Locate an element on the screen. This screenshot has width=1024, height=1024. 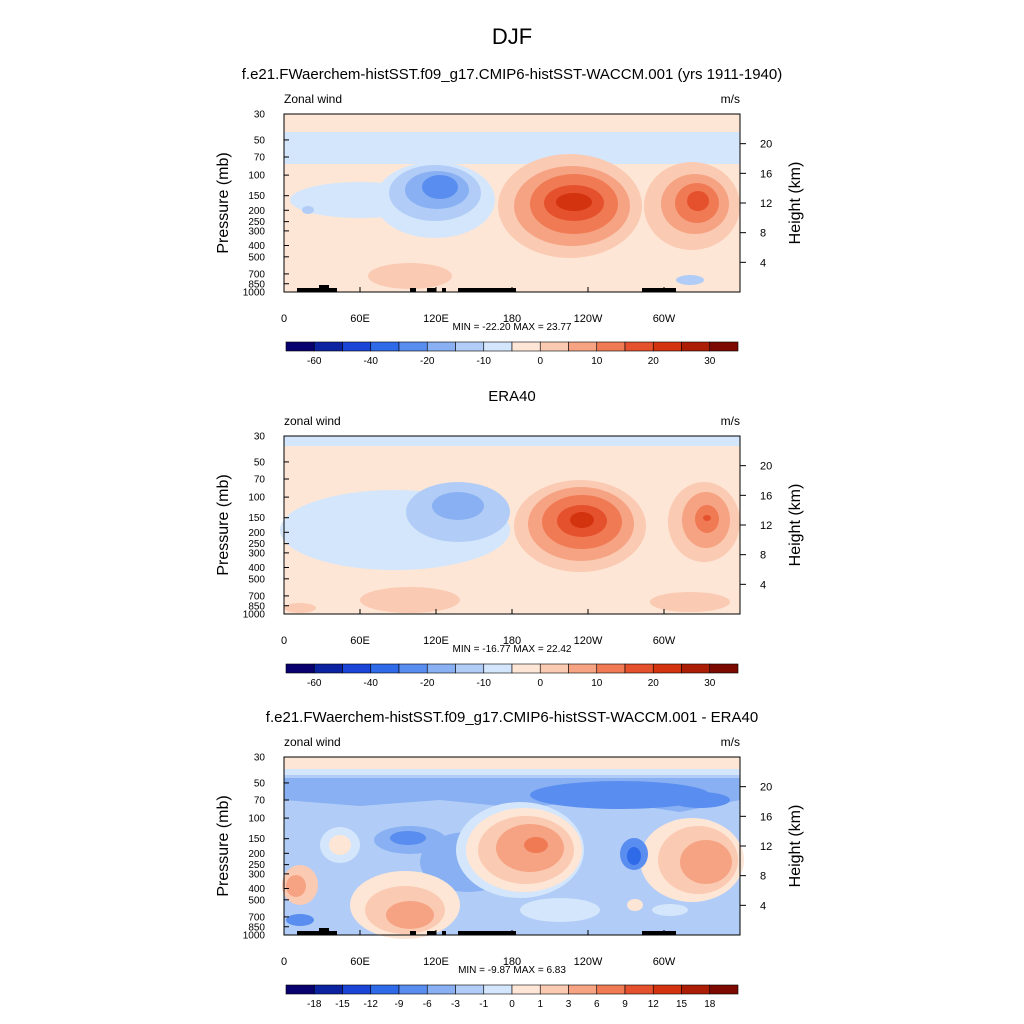
y-tick-label: 1000 is located at coordinates (254, 936).